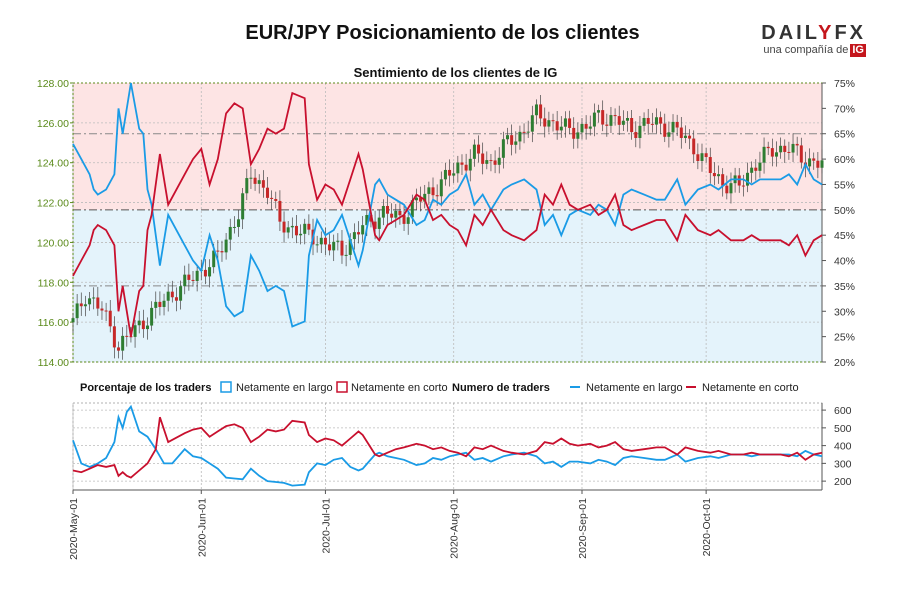  What do you see at coordinates (811, 50) in the screenshot?
I see `logo-subtitle: una compañía de IG` at bounding box center [811, 50].